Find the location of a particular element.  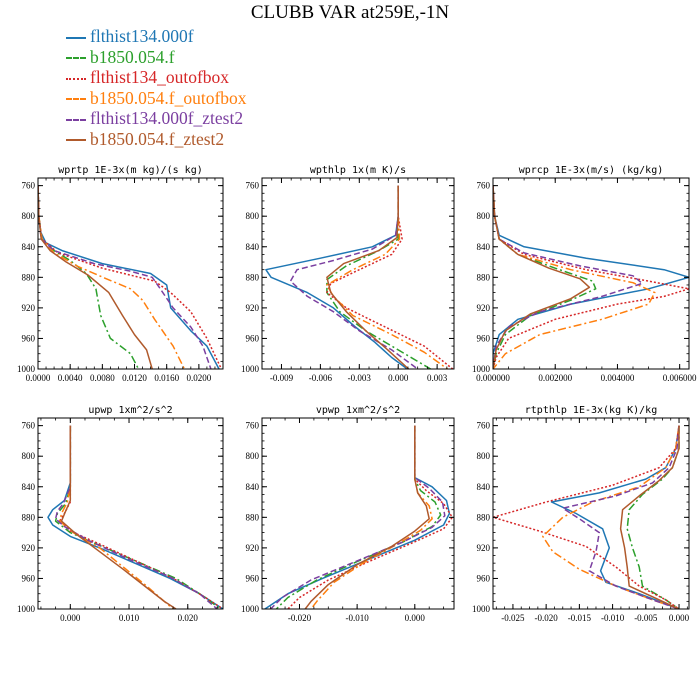

chart-title: rtpthlp 1E-3x(kg K)/kg is located at coordinates (591, 410).